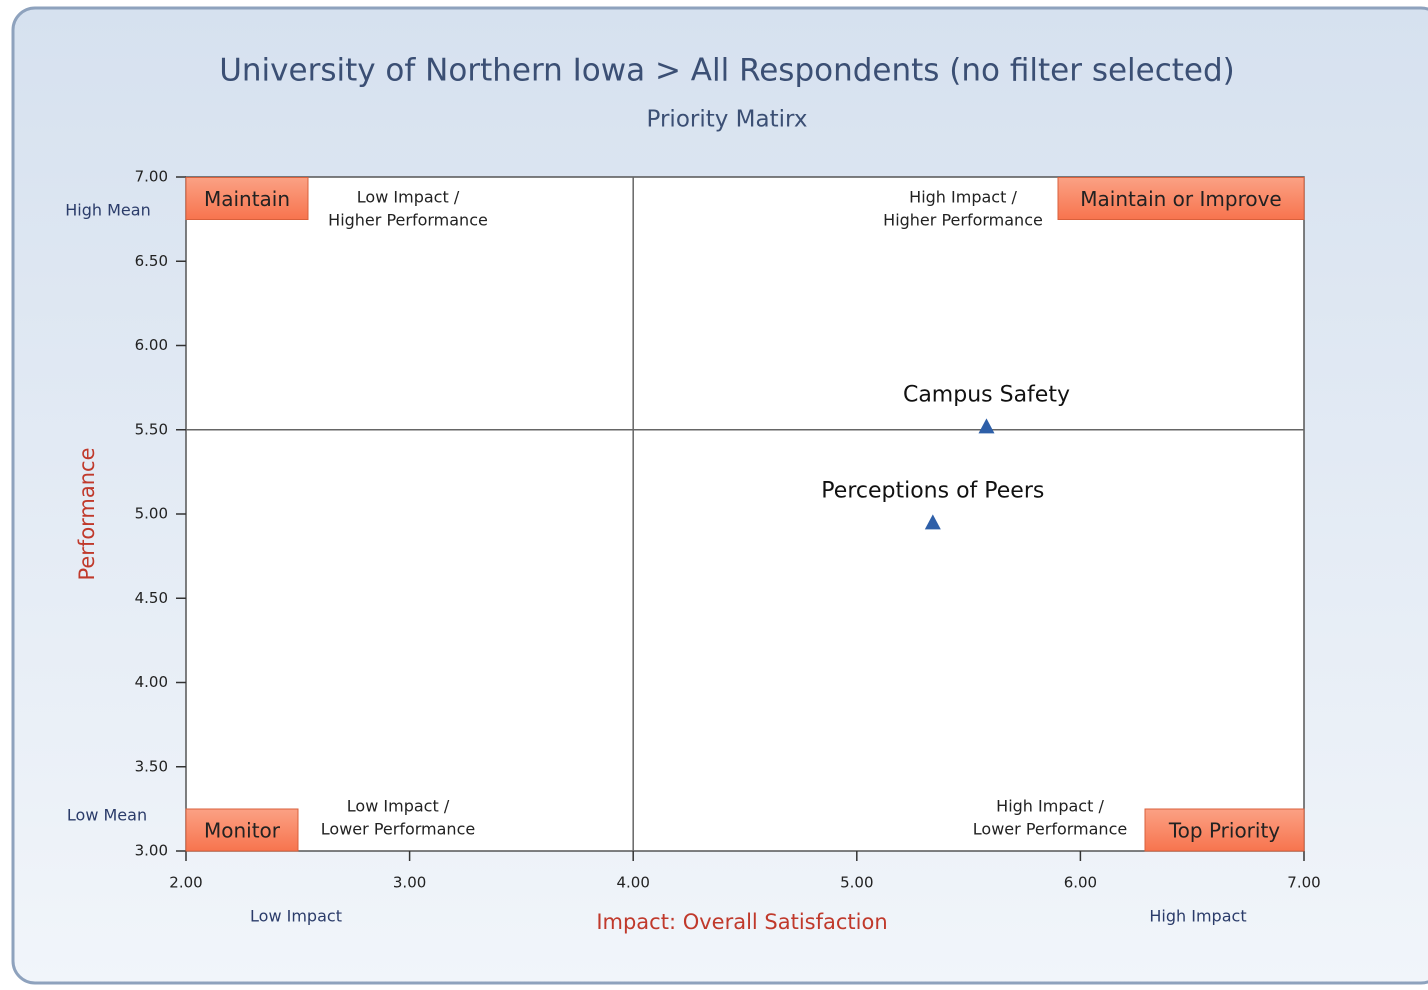 The height and width of the screenshot is (990, 1428). I want to click on x-end-label: High Impact, so click(1197, 916).